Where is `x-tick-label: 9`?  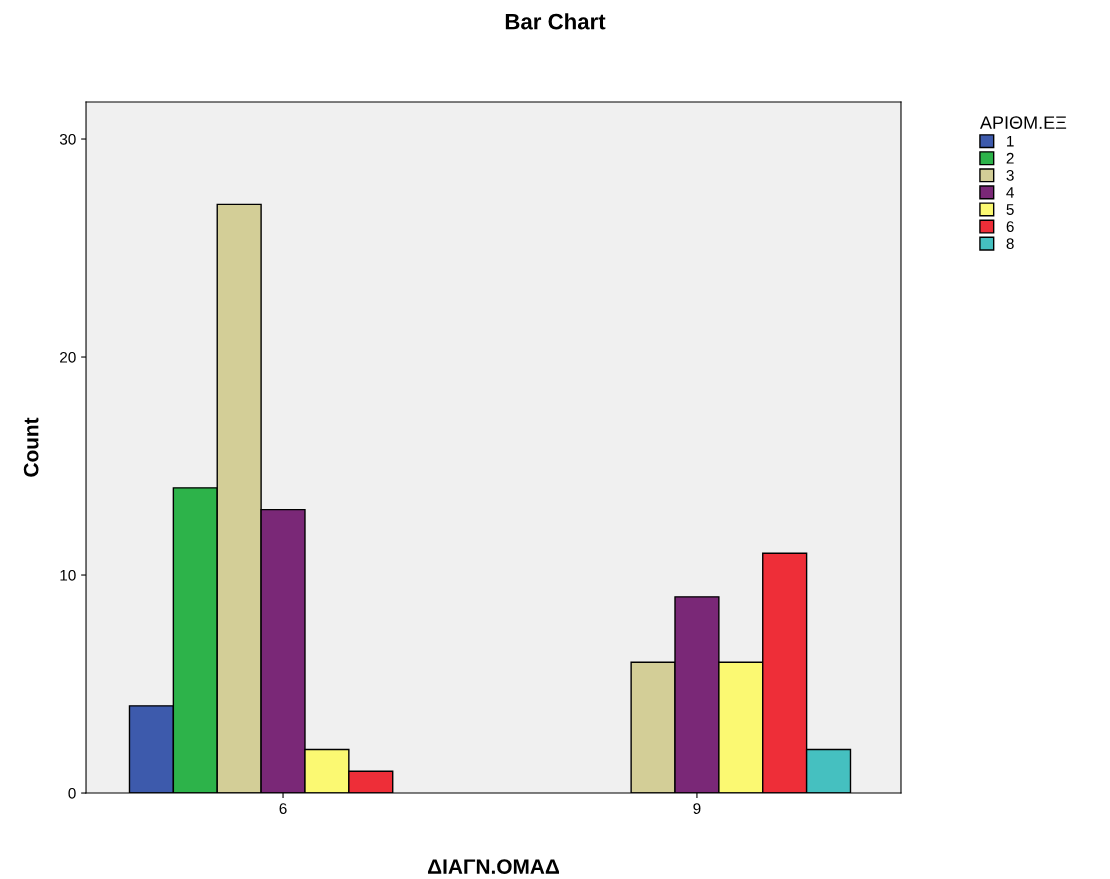
x-tick-label: 9 is located at coordinates (697, 808).